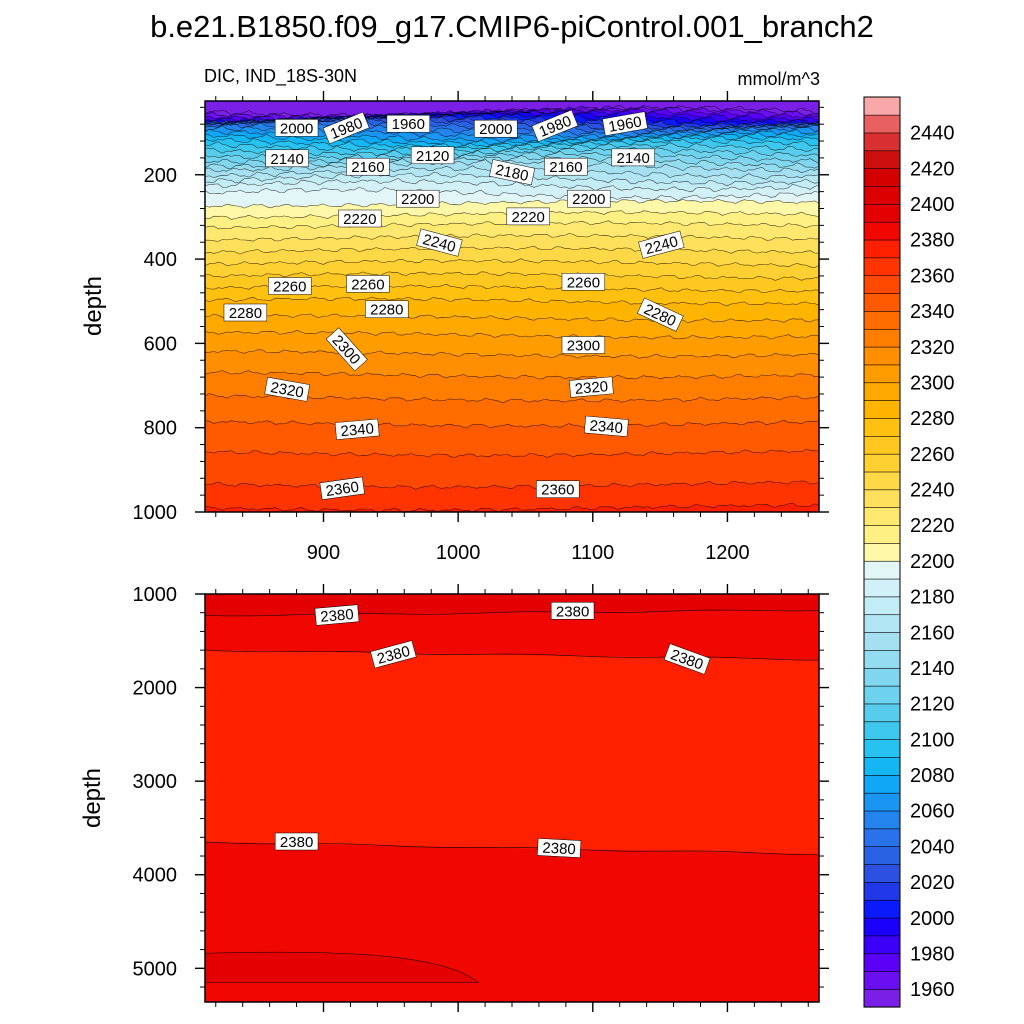 The height and width of the screenshot is (1024, 1024). What do you see at coordinates (337, 615) in the screenshot?
I see `bottom-contour-label: 2380` at bounding box center [337, 615].